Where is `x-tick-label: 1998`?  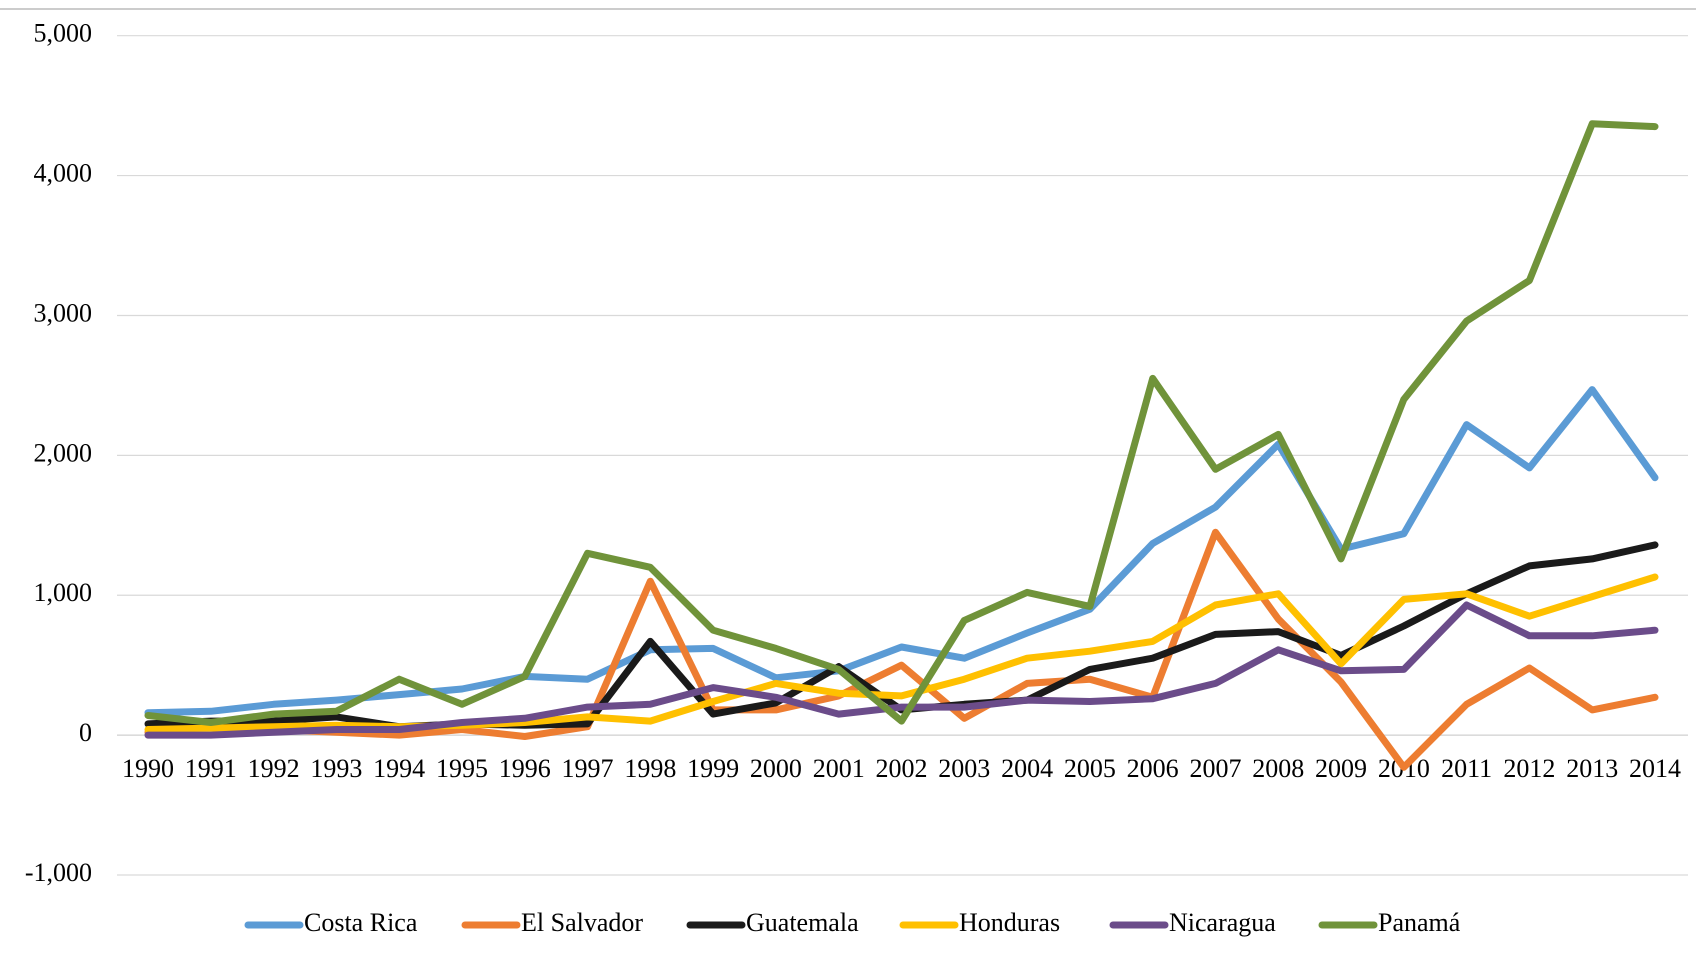 x-tick-label: 1998 is located at coordinates (650, 768).